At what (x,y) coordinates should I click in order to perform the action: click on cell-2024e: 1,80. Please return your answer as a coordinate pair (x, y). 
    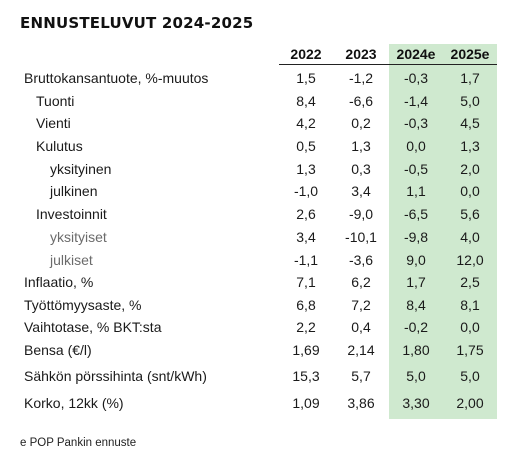
    Looking at the image, I should click on (416, 350).